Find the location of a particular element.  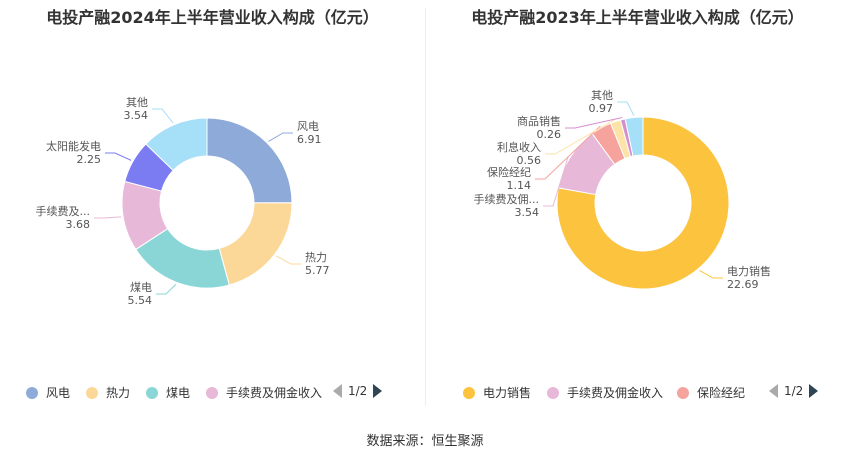

slice-value-label: 0.56 is located at coordinates (529, 160).